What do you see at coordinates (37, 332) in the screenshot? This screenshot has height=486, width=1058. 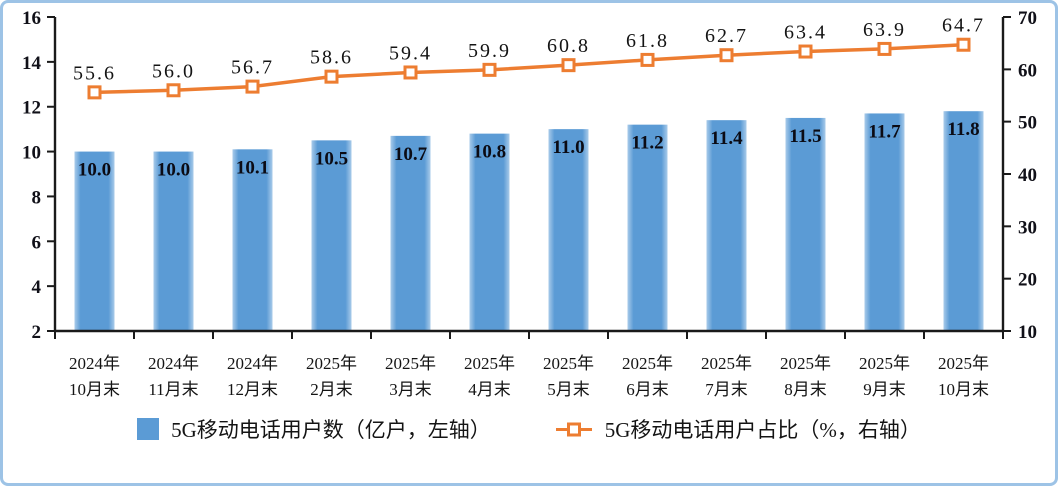 I see `left-axis-tick-label: 2` at bounding box center [37, 332].